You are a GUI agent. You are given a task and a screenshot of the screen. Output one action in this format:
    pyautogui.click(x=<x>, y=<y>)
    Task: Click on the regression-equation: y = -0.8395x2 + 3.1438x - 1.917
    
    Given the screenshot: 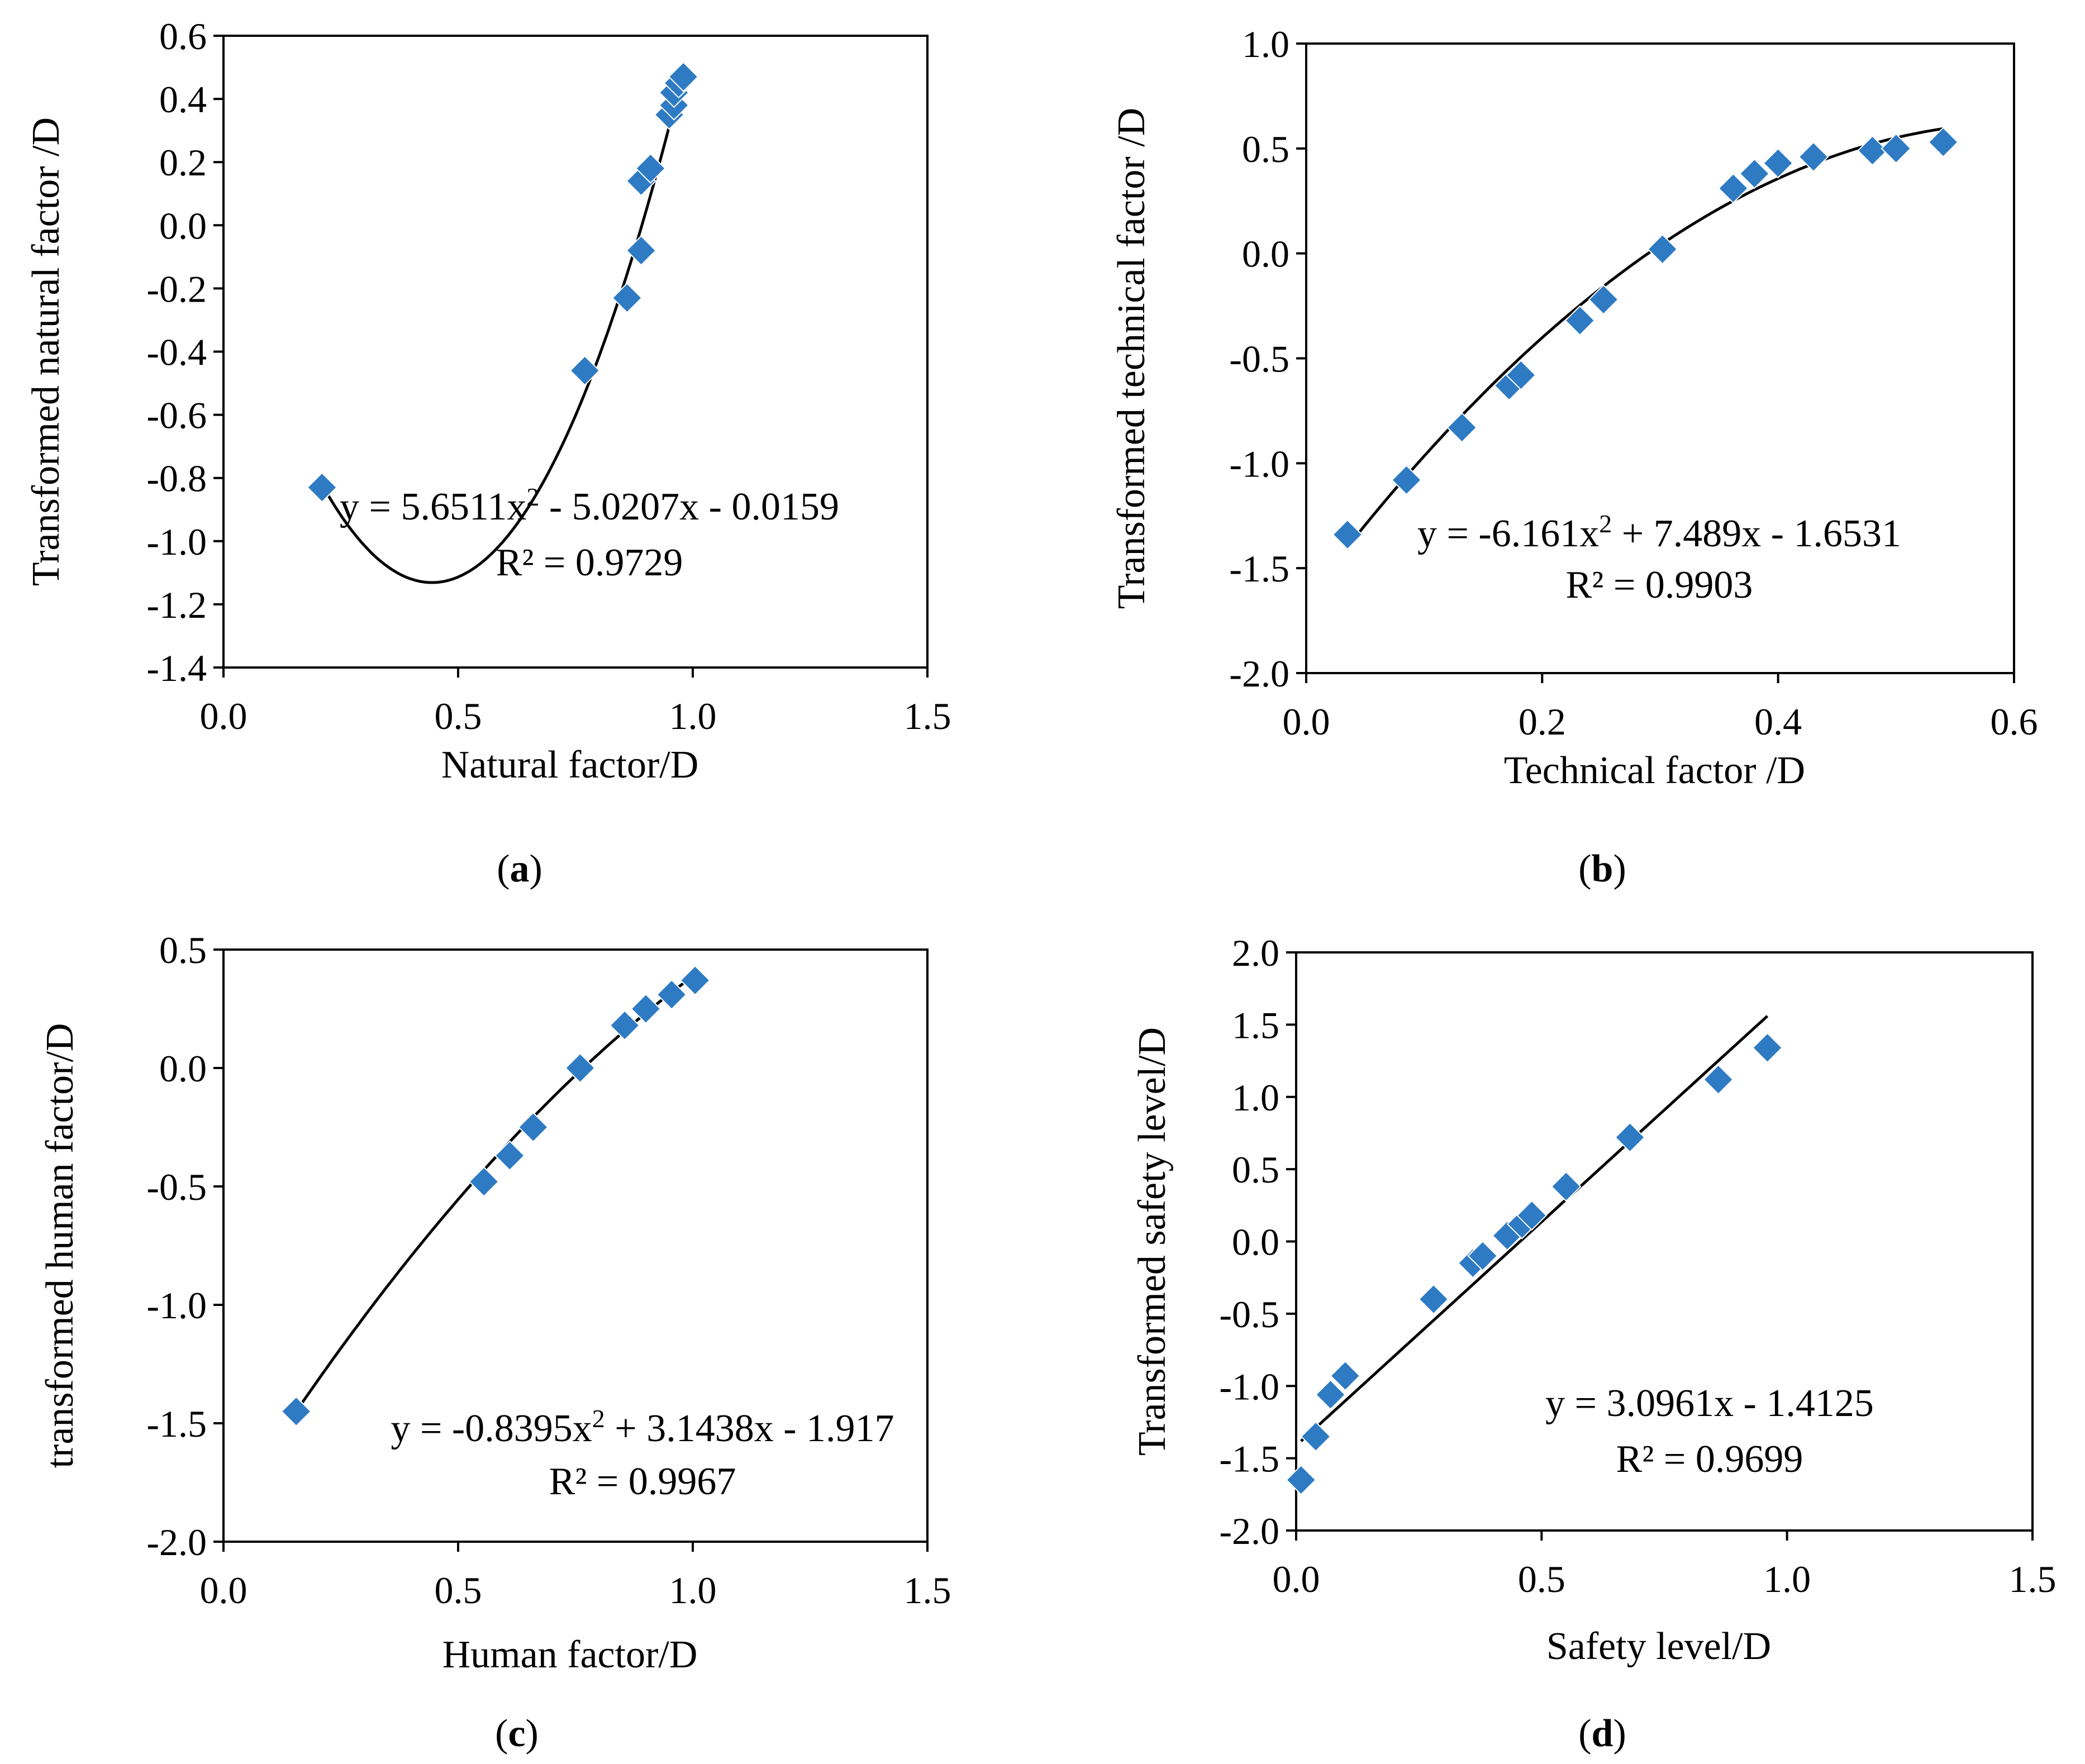 What is the action you would take?
    pyautogui.click(x=642, y=1427)
    